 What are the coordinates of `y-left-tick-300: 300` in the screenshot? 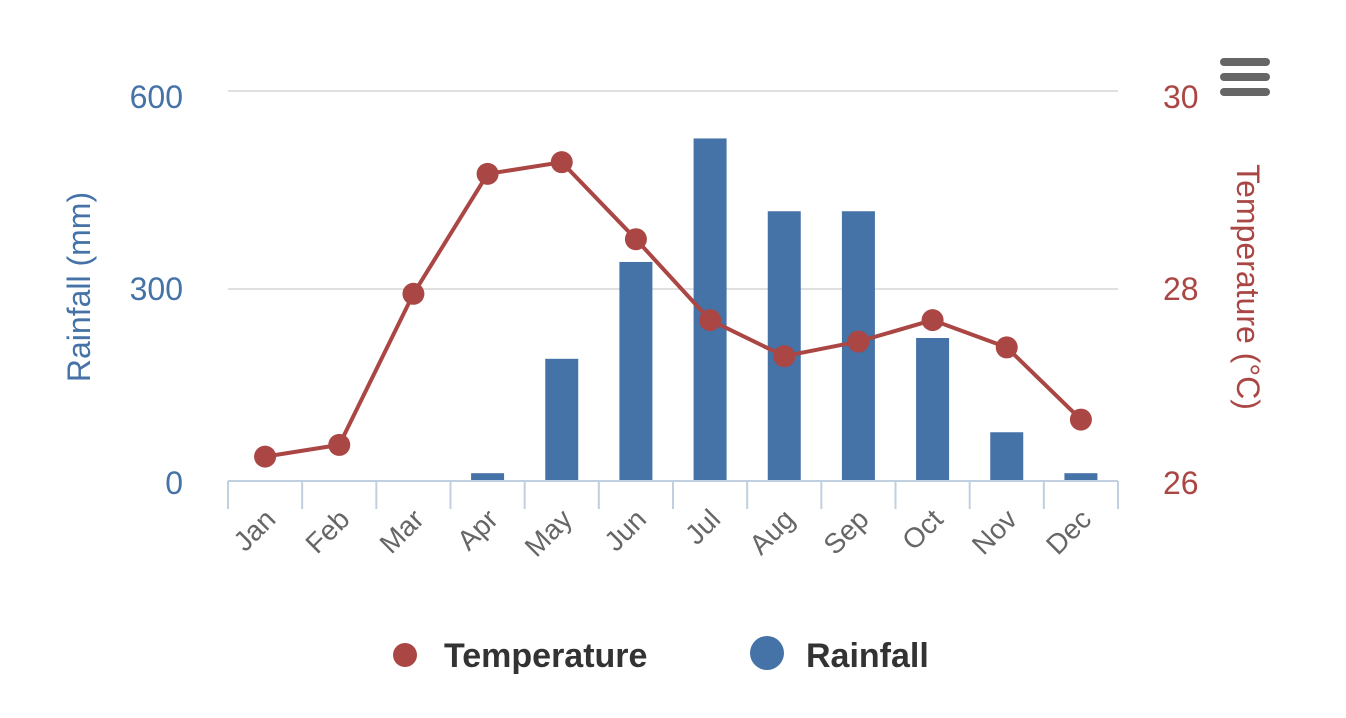 It's located at (156, 289).